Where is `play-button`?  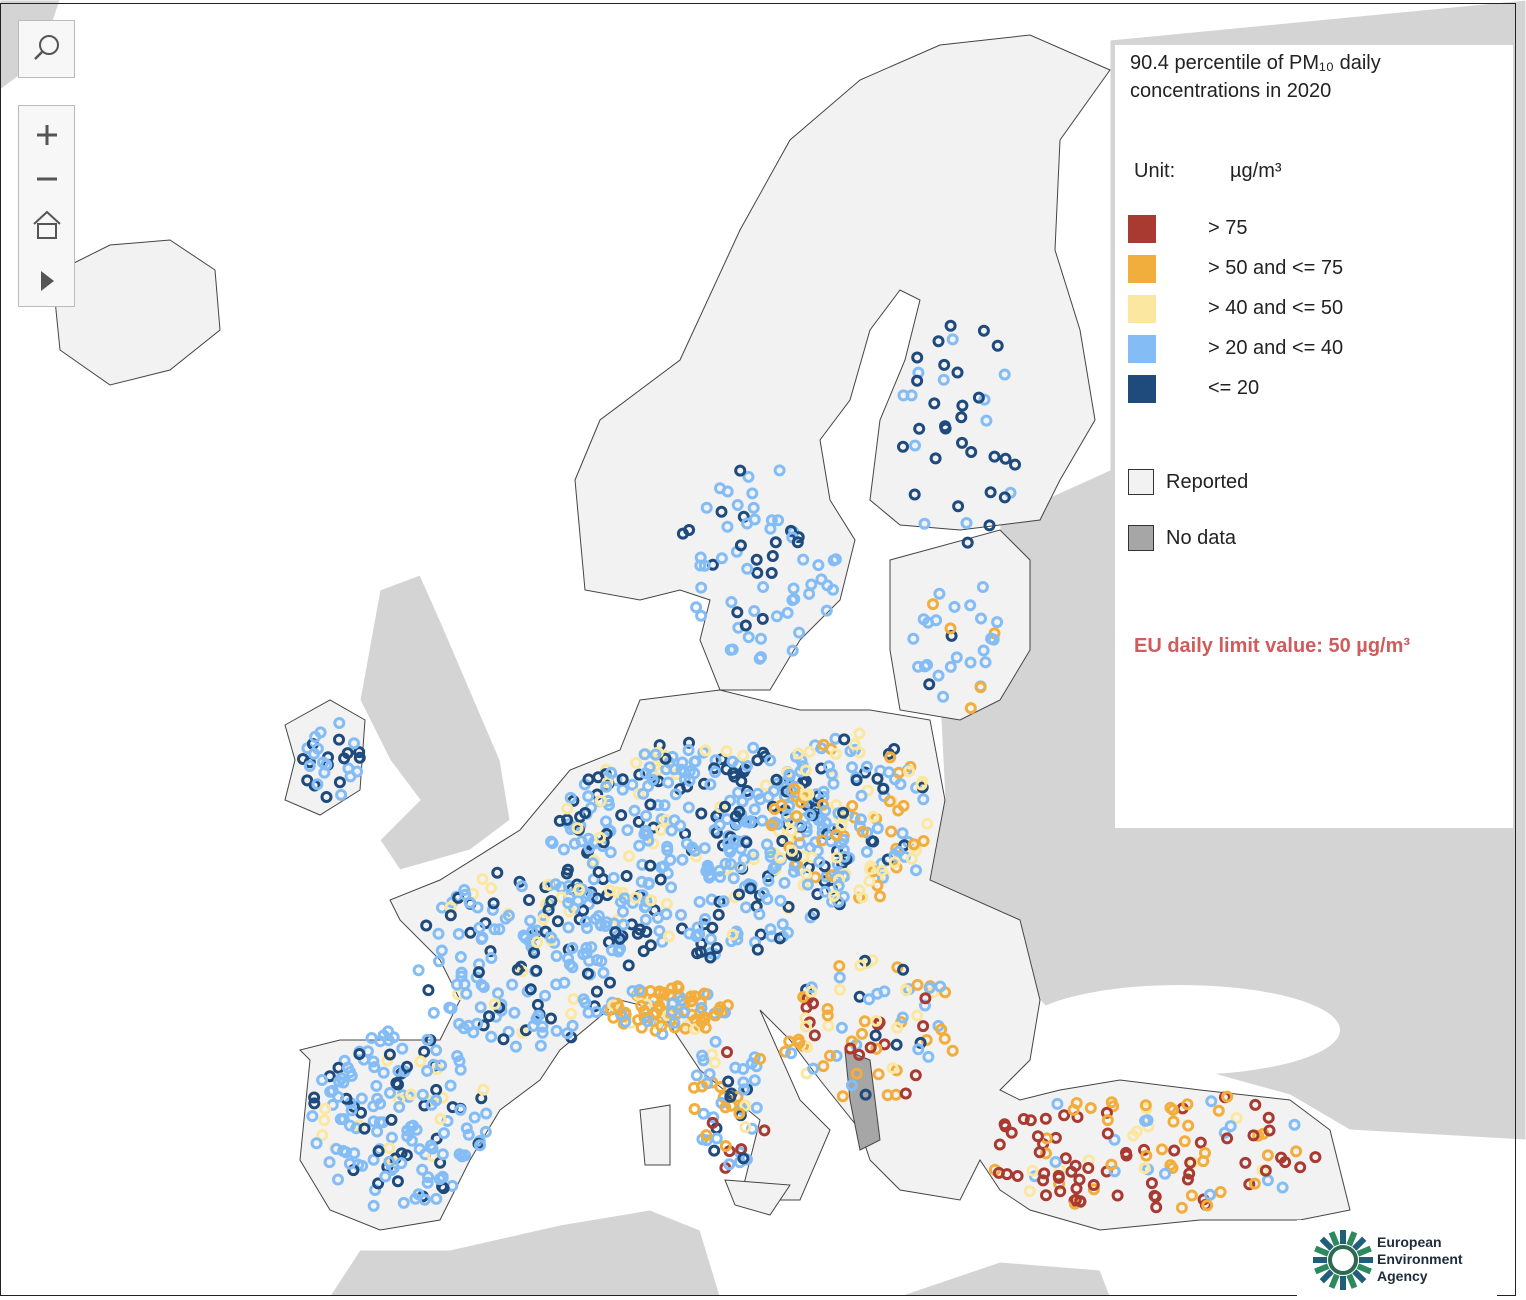
play-button is located at coordinates (46, 281).